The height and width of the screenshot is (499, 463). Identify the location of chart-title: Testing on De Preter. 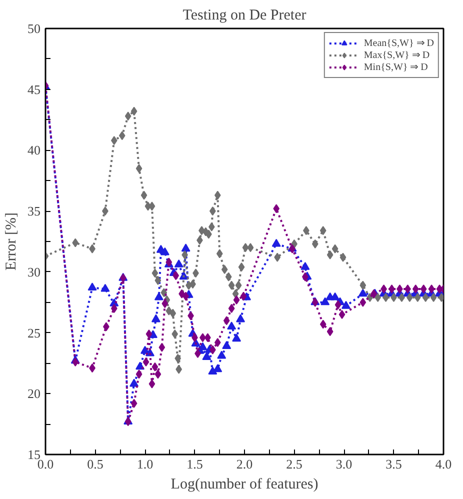
(244, 16).